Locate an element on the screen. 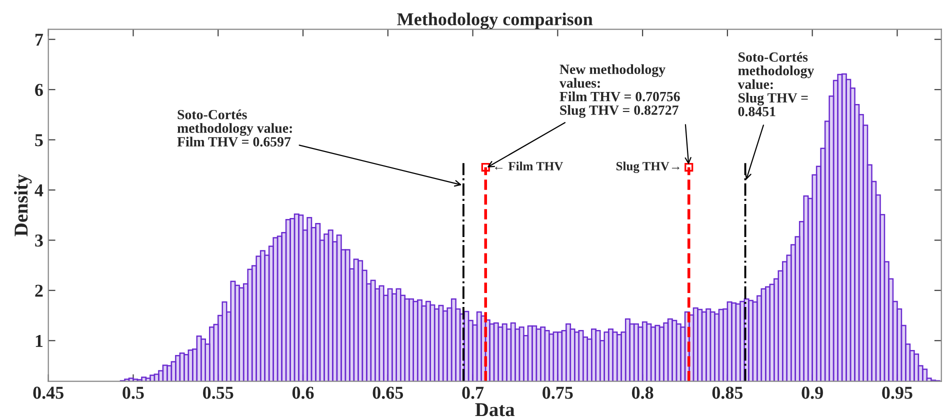  annotation: Soto-Cortés methodology value: Film THV = 0.6597 is located at coordinates (234, 128).